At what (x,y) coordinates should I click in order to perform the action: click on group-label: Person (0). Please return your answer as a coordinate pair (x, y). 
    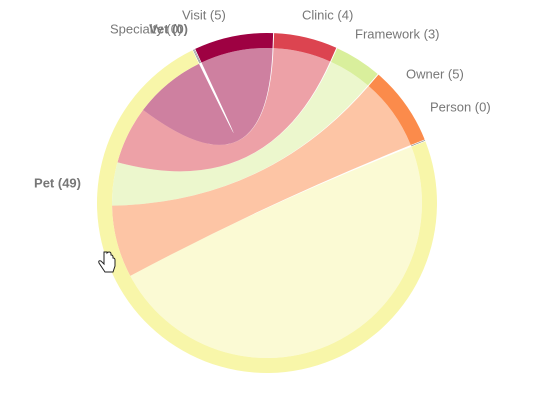
    Looking at the image, I should click on (460, 106).